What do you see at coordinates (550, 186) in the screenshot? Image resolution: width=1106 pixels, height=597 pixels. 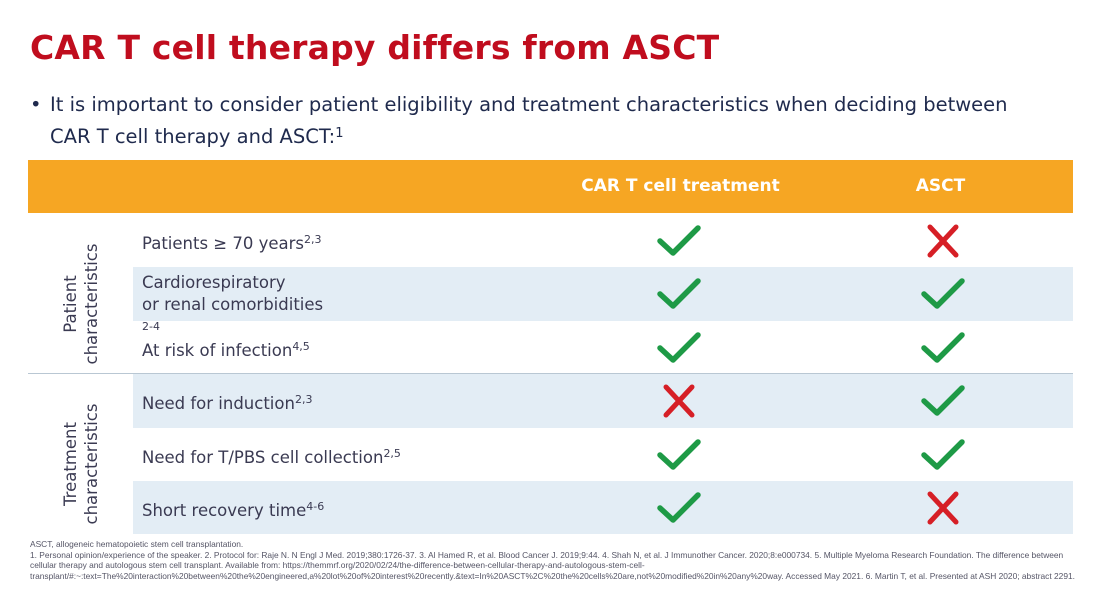 I see `table-header: CAR T cell treatment ASCT` at bounding box center [550, 186].